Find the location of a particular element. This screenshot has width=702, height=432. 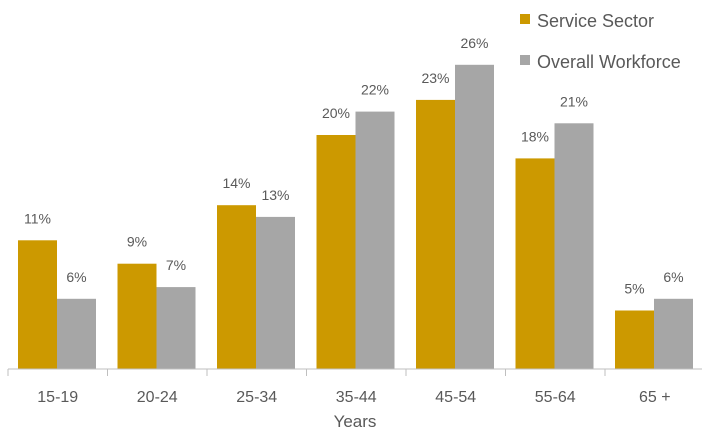

x-tick-label-15-19: 15-19 is located at coordinates (57, 397).